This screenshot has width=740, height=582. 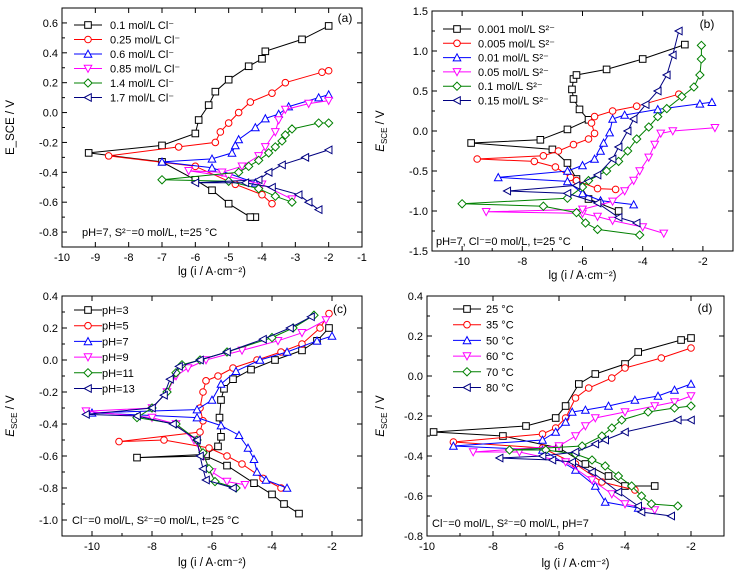 I want to click on y-tick-label: -1.5, so click(x=418, y=252).